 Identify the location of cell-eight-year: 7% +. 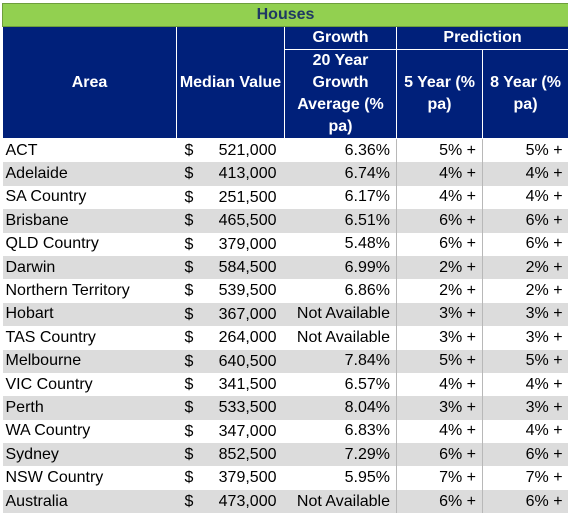
(524, 478).